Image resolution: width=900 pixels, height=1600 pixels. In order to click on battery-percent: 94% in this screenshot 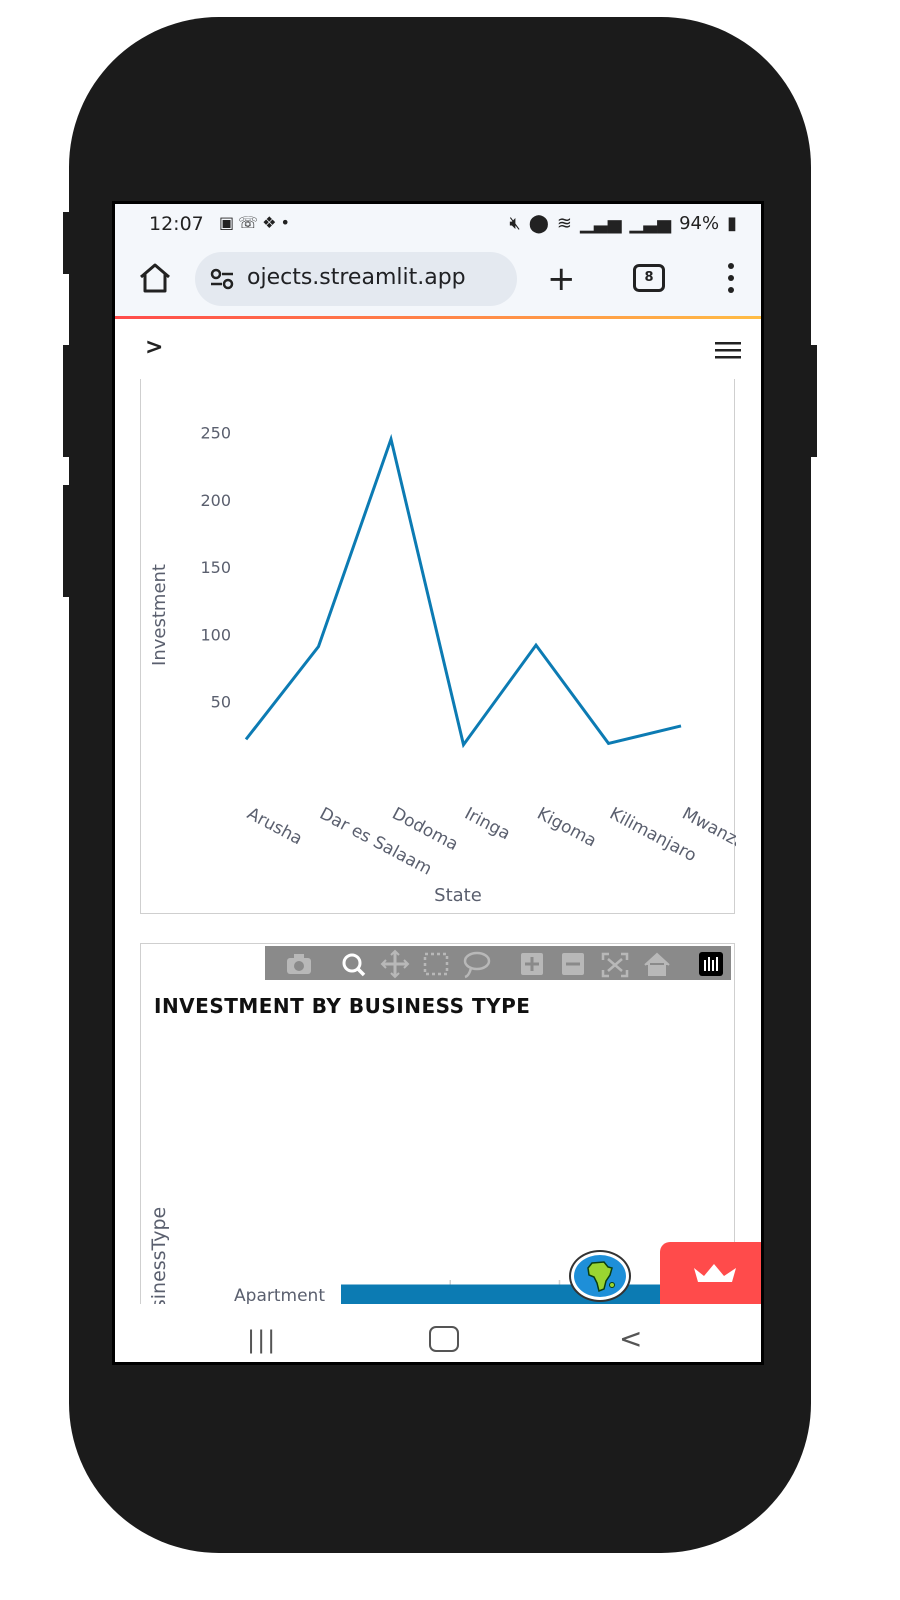, I will do `click(699, 223)`.